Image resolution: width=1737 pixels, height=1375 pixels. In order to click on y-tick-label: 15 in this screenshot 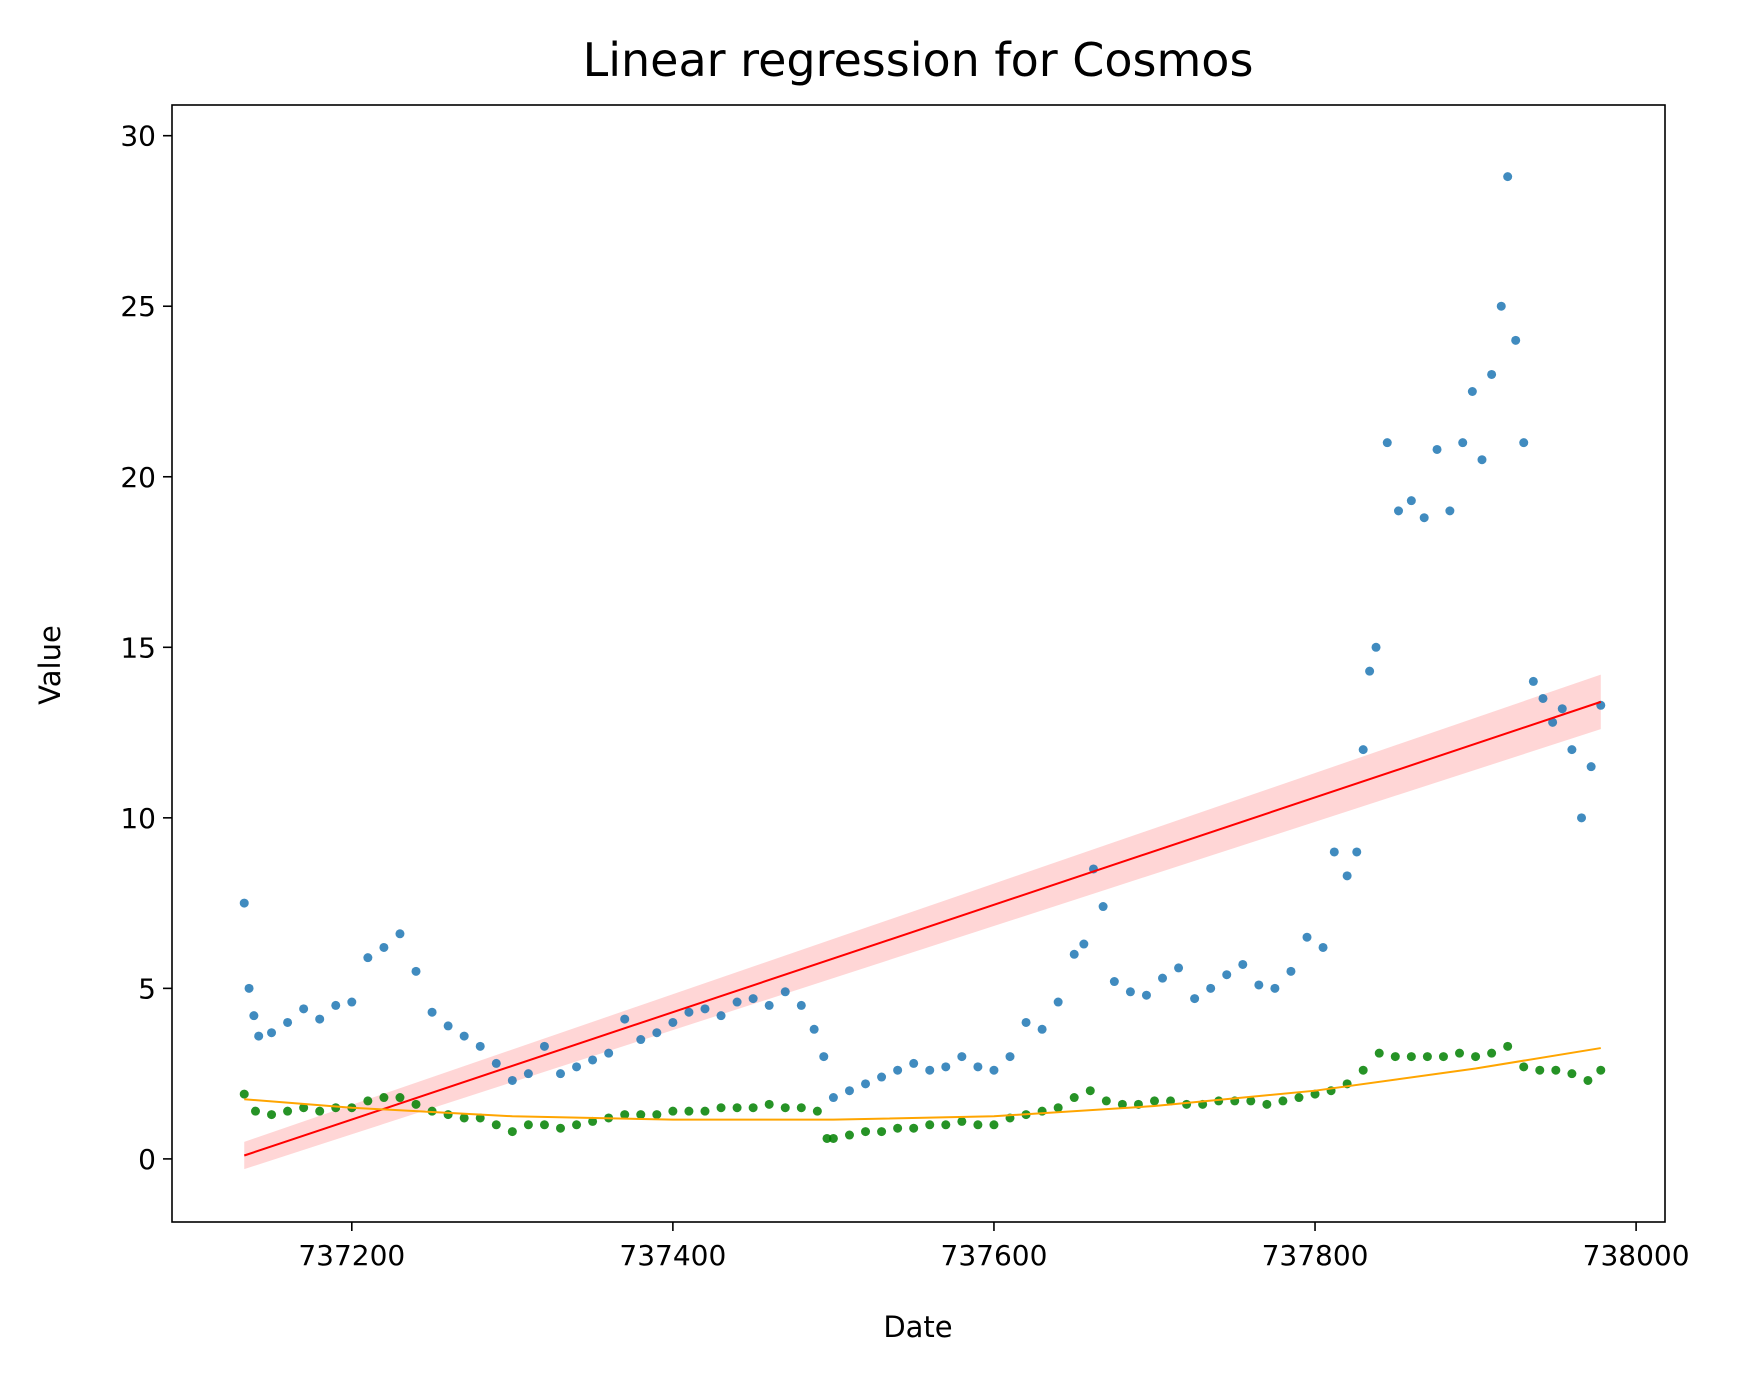, I will do `click(138, 647)`.